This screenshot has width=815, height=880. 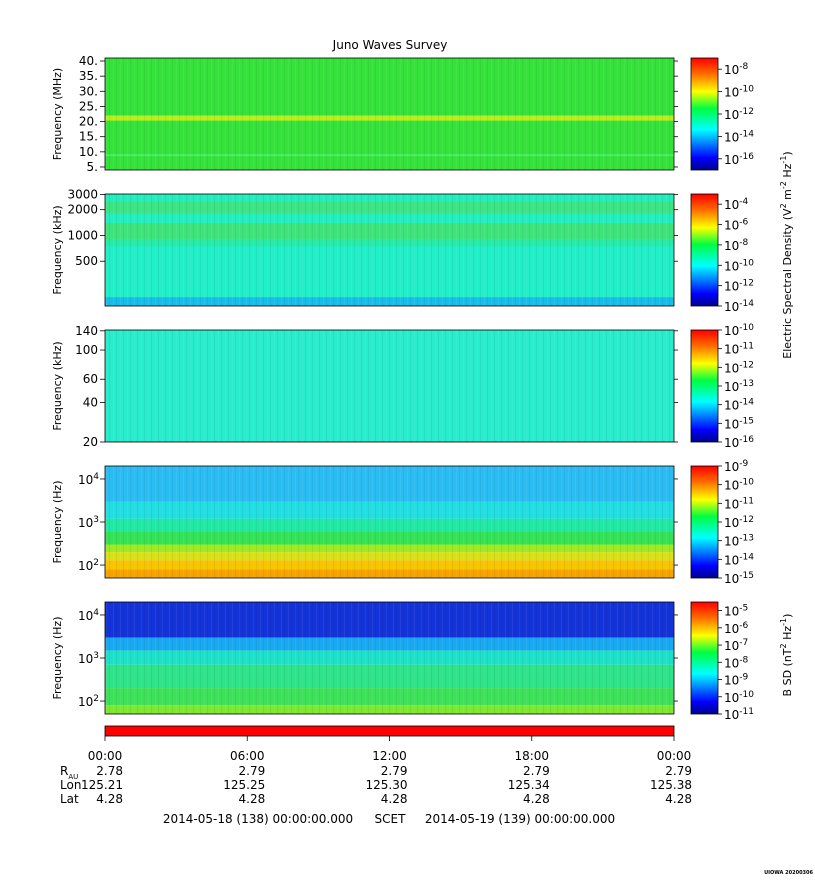 What do you see at coordinates (88, 76) in the screenshot?
I see `y-tick-label: 35.` at bounding box center [88, 76].